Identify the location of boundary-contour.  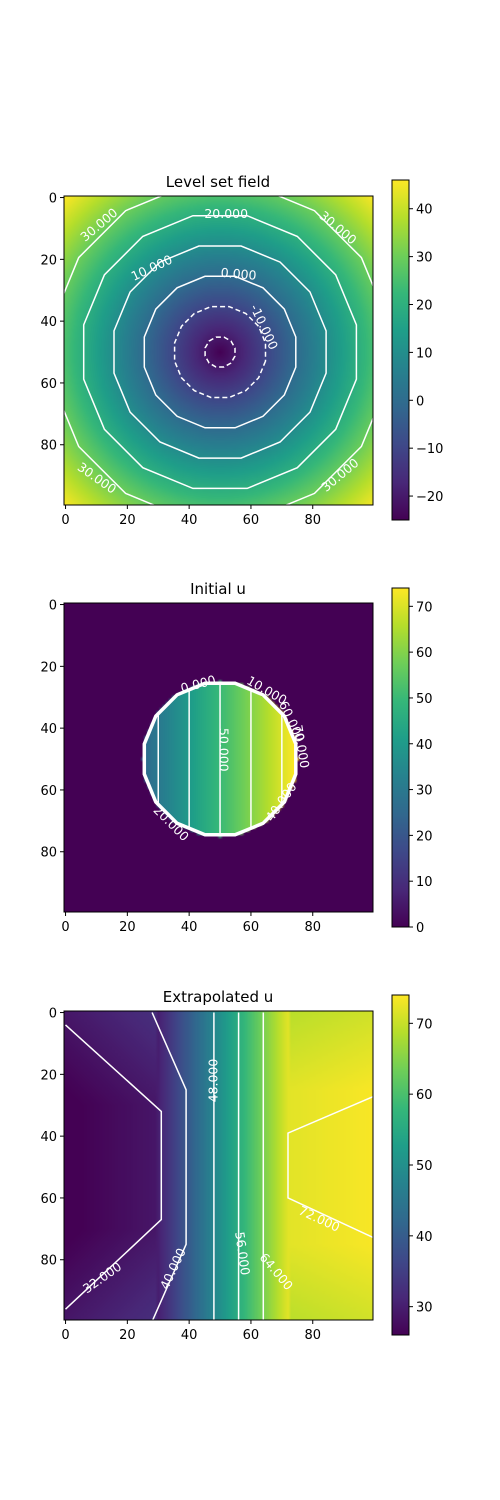
(220, 759).